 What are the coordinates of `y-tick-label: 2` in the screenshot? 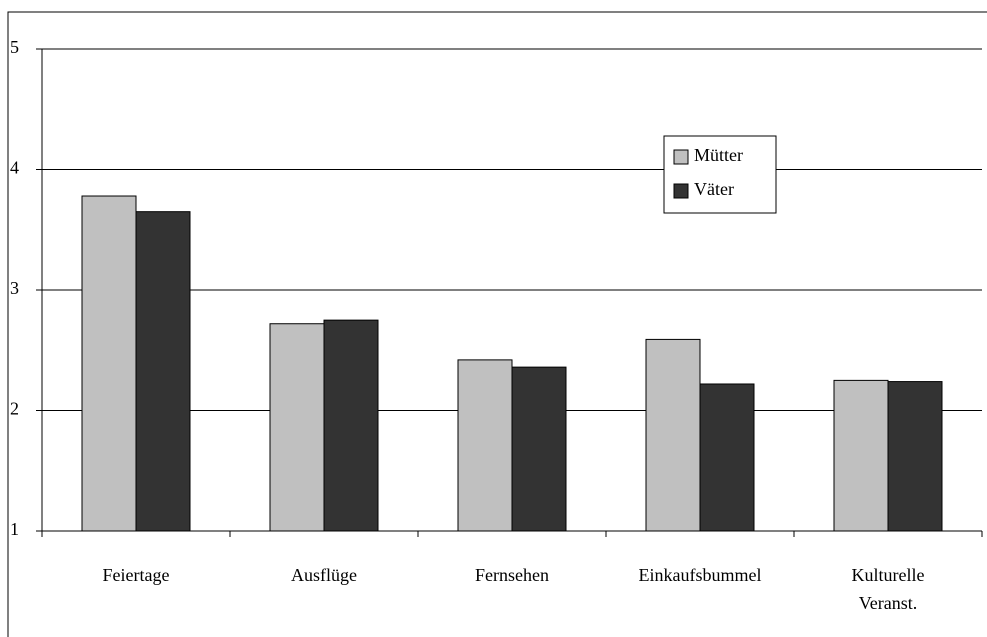 It's located at (14, 409).